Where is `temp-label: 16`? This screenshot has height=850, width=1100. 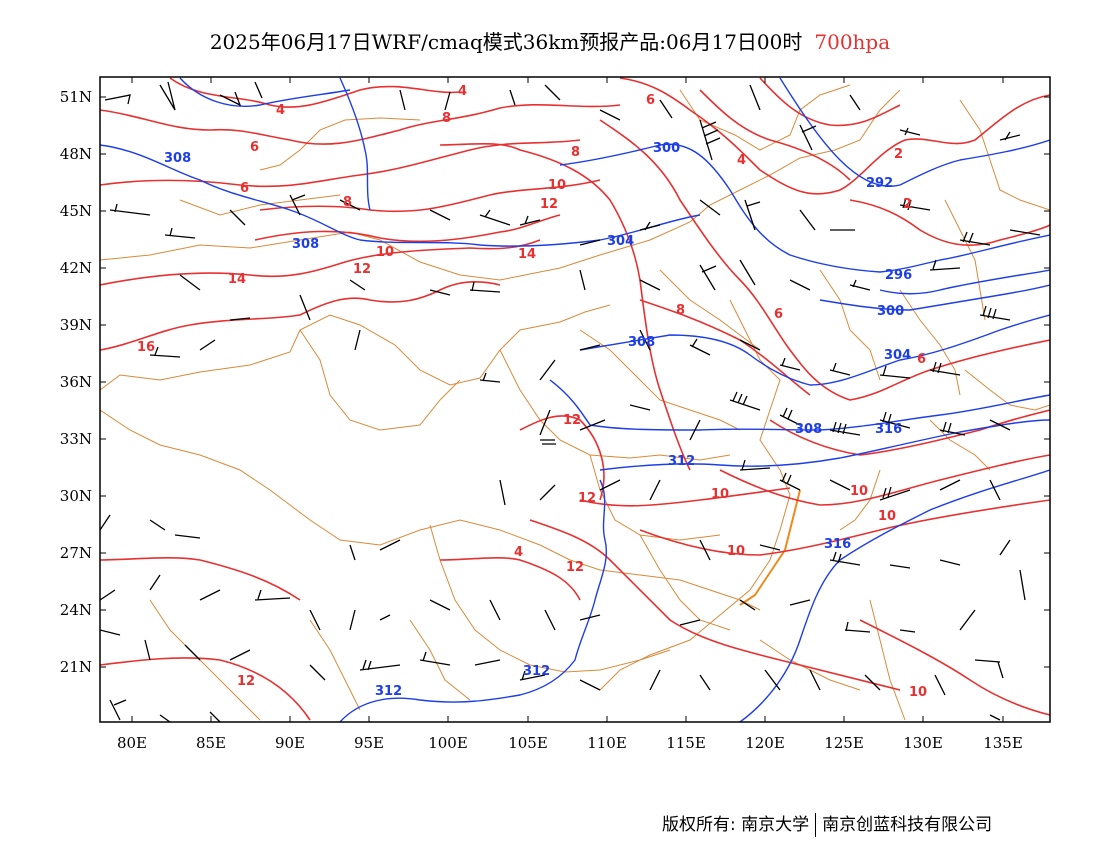
temp-label: 16 is located at coordinates (146, 347).